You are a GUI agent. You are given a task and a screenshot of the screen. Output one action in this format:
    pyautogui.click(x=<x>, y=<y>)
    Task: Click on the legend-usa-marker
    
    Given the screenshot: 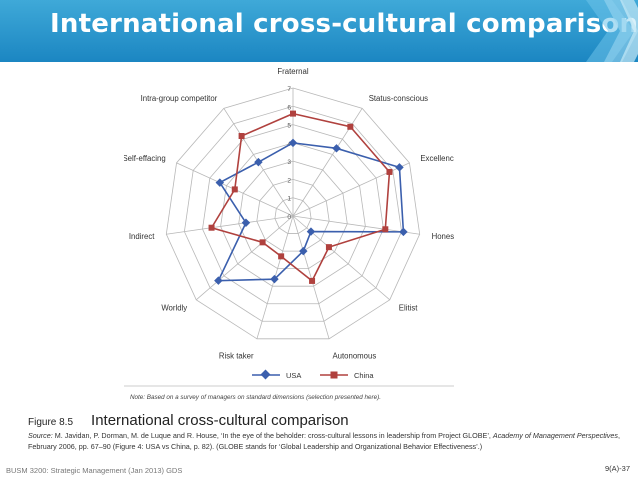 What is the action you would take?
    pyautogui.click(x=265, y=374)
    